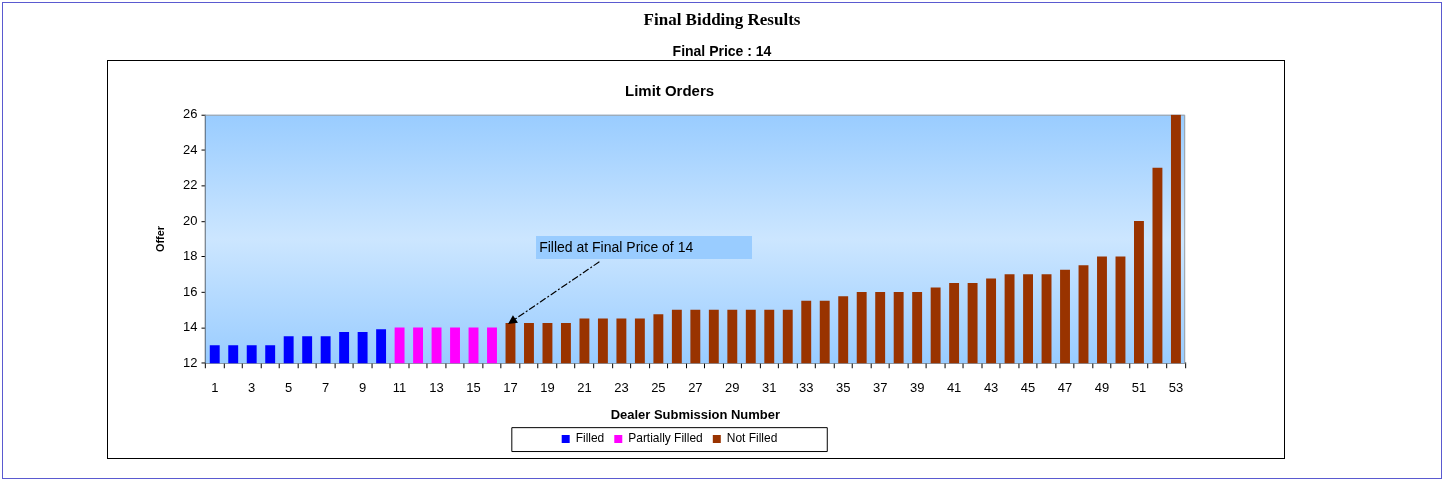 This screenshot has height=481, width=1444. What do you see at coordinates (670, 90) in the screenshot?
I see `text: Limit Orders` at bounding box center [670, 90].